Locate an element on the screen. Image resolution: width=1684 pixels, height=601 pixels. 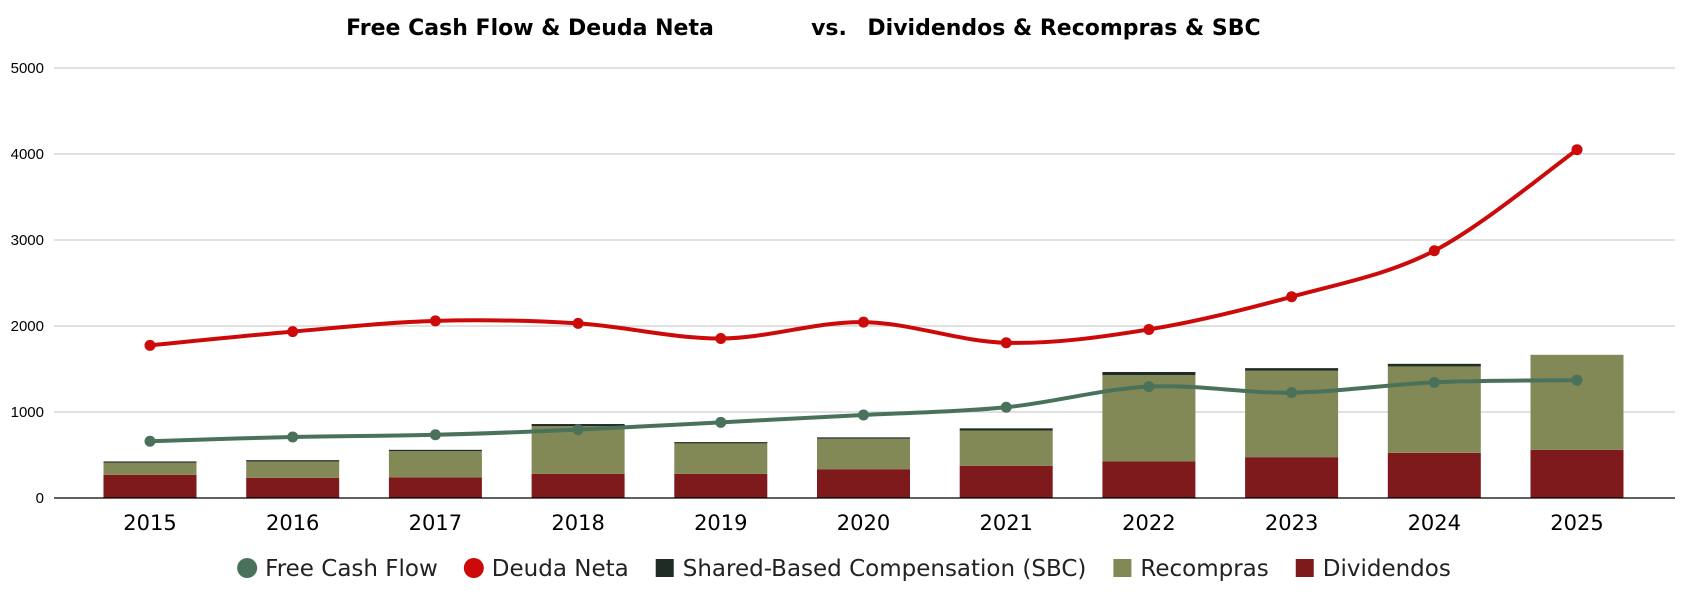
point-free-cash-flow-2023 is located at coordinates (1292, 393).